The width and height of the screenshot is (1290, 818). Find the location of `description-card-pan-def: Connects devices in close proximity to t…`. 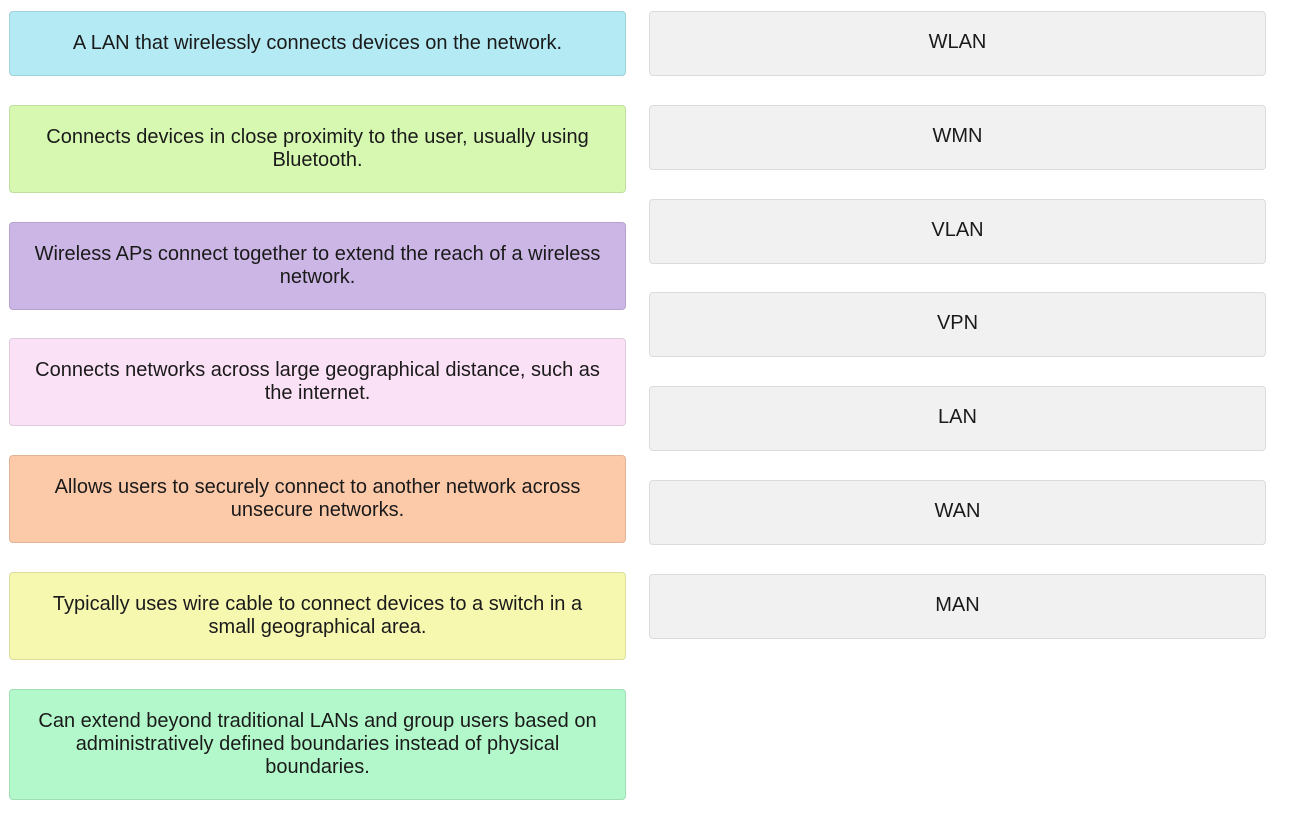

description-card-pan-def: Connects devices in close proximity to t… is located at coordinates (317, 149).